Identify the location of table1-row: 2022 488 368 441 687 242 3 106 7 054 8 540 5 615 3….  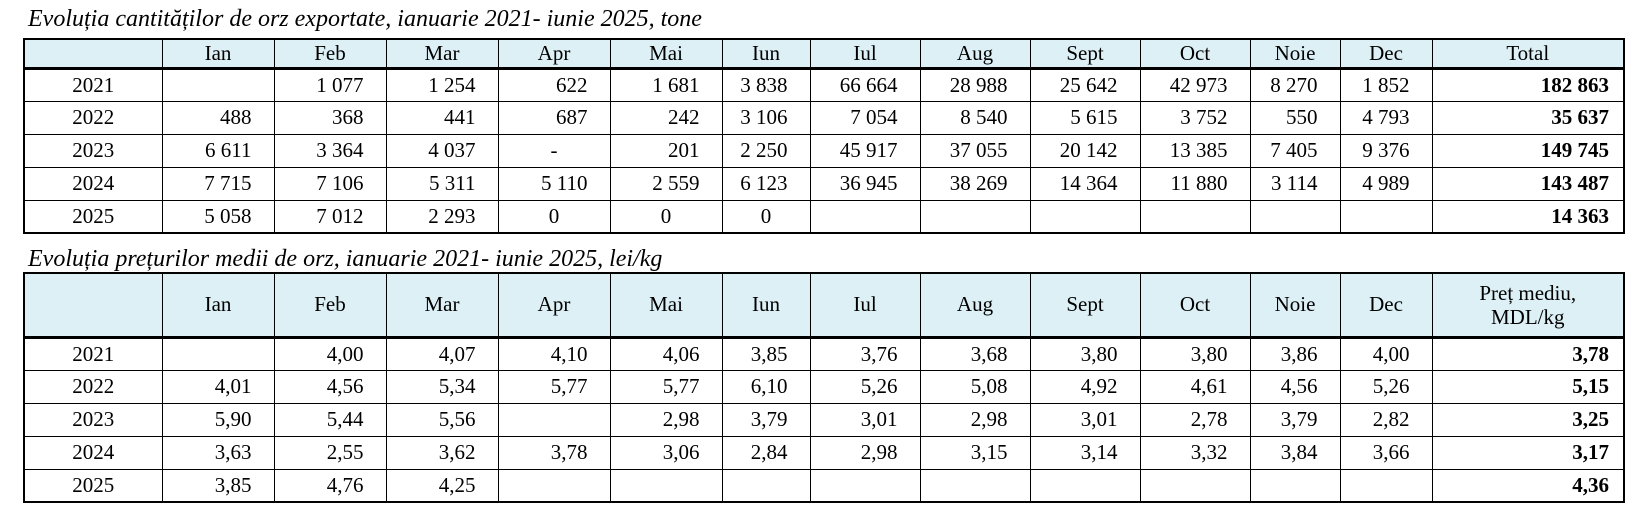
(824, 117).